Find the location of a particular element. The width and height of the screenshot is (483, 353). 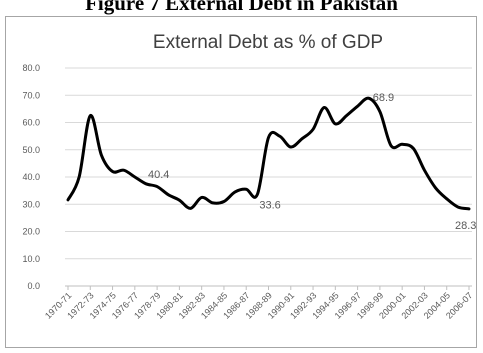

y-tick-label: 80.0 is located at coordinates (31, 68).